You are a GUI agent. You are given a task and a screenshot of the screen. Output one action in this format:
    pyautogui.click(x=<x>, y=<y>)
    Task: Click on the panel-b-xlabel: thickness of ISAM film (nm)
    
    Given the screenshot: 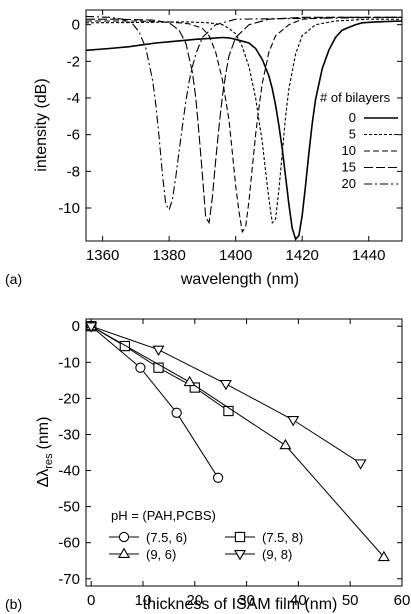 What is the action you would take?
    pyautogui.click(x=240, y=604)
    